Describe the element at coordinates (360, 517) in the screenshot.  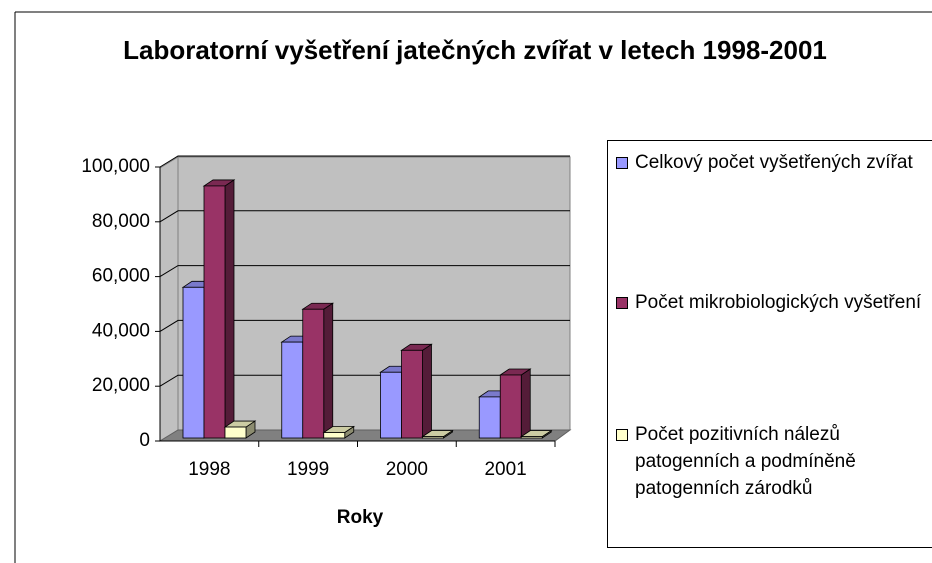
I see `x-axis-title: Roky` at that location.